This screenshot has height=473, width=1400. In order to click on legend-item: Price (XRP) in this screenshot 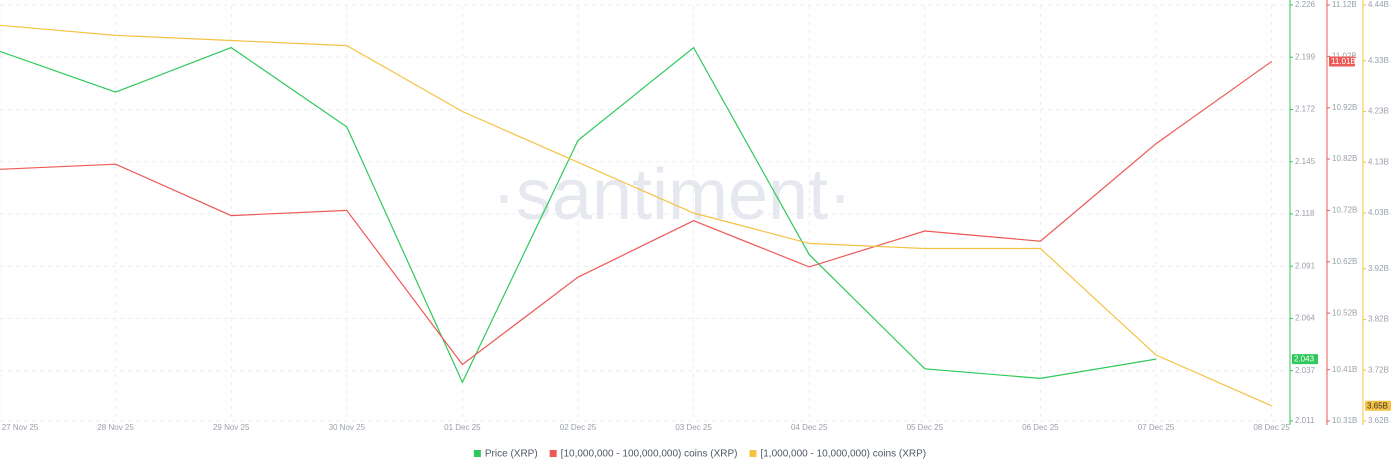, I will do `click(505, 454)`.